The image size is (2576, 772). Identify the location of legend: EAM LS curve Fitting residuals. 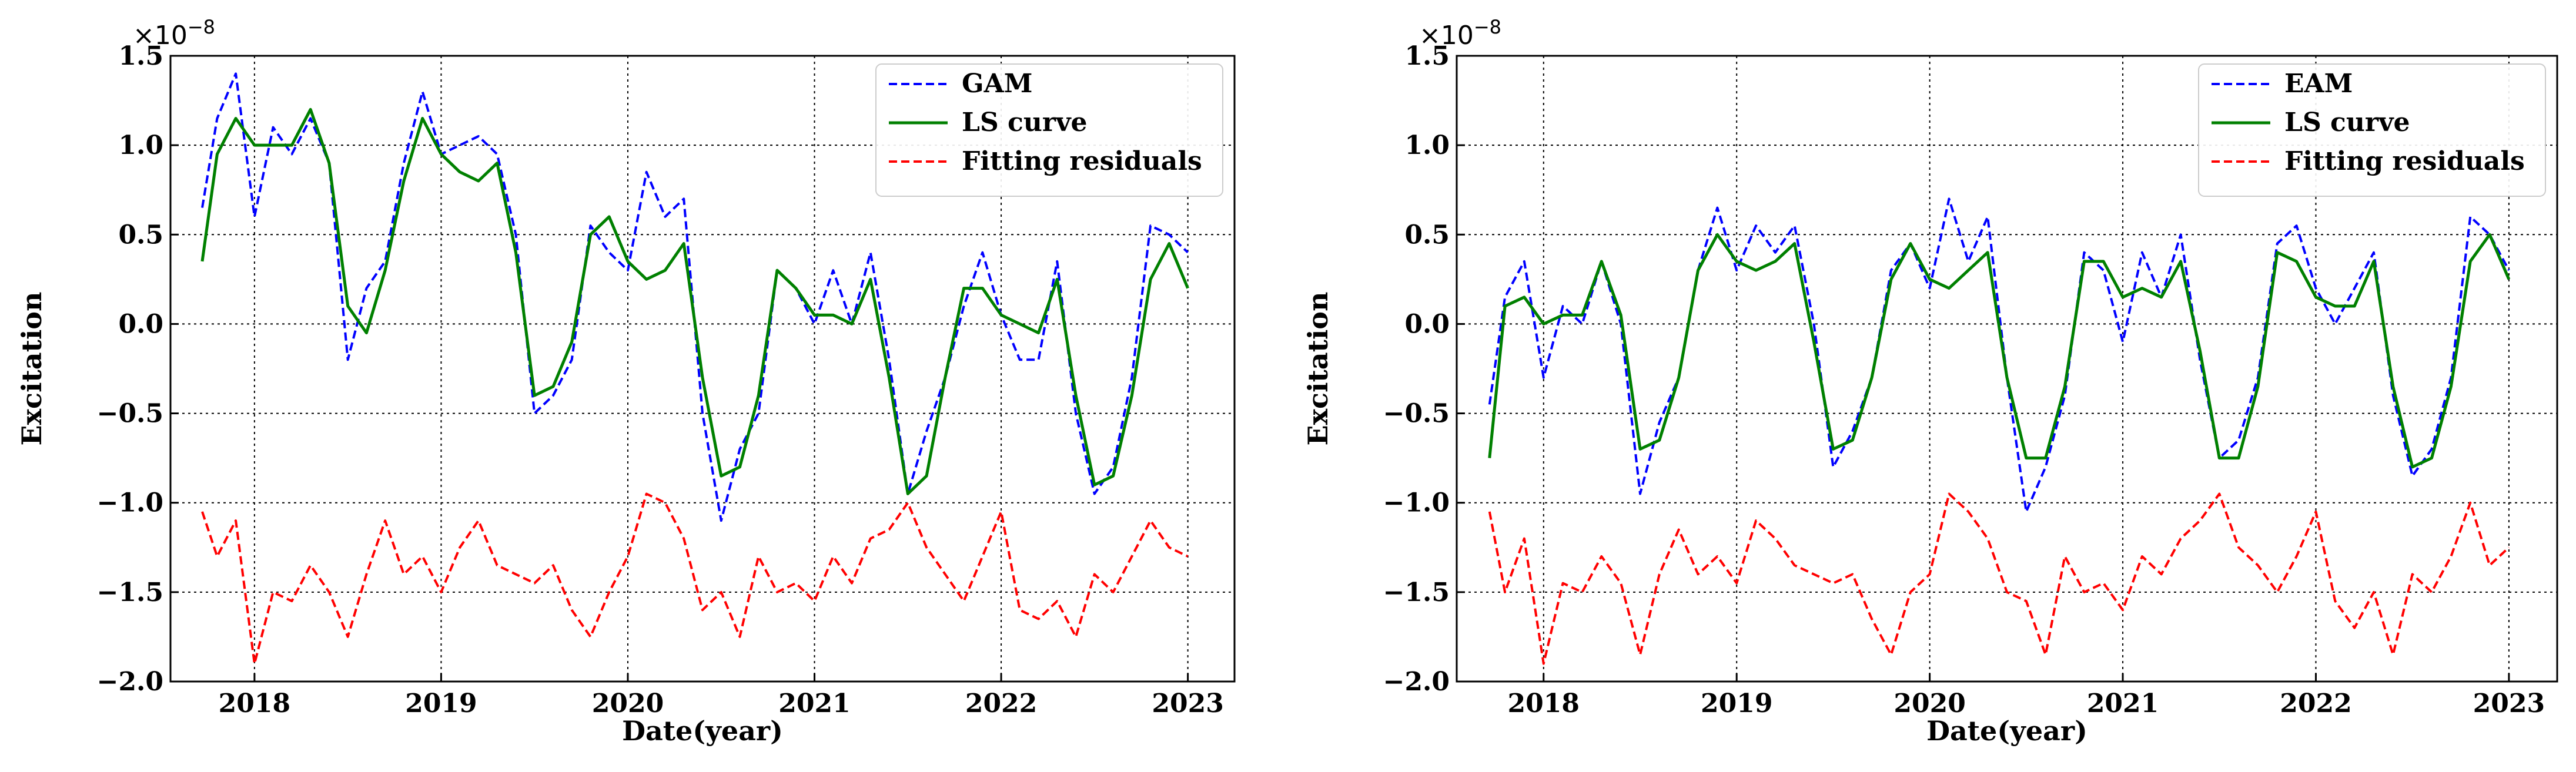
(2372, 130).